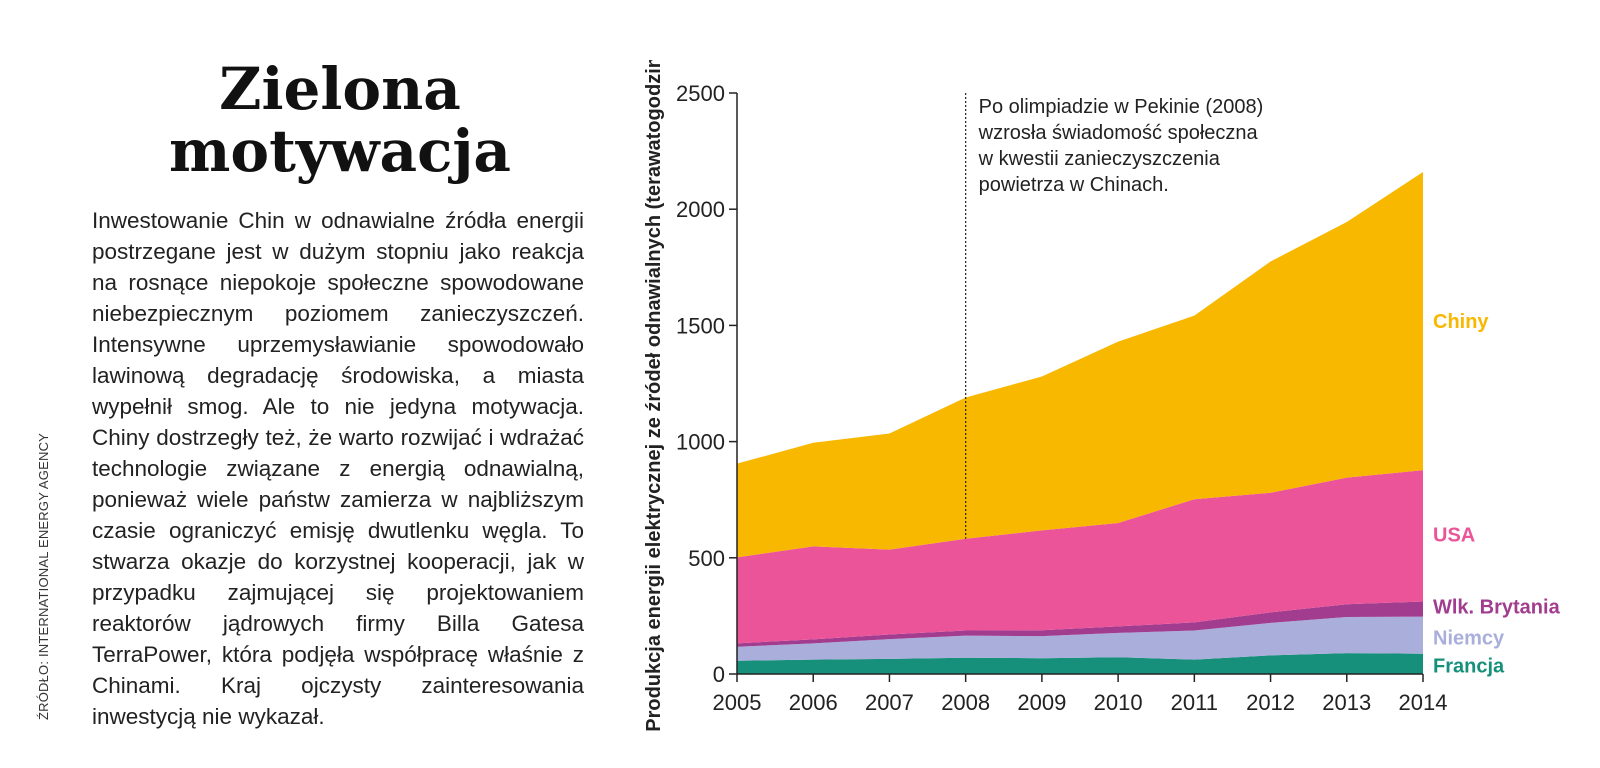 The width and height of the screenshot is (1600, 768). Describe the element at coordinates (737, 702) in the screenshot. I see `x-tick-label: 2005` at that location.